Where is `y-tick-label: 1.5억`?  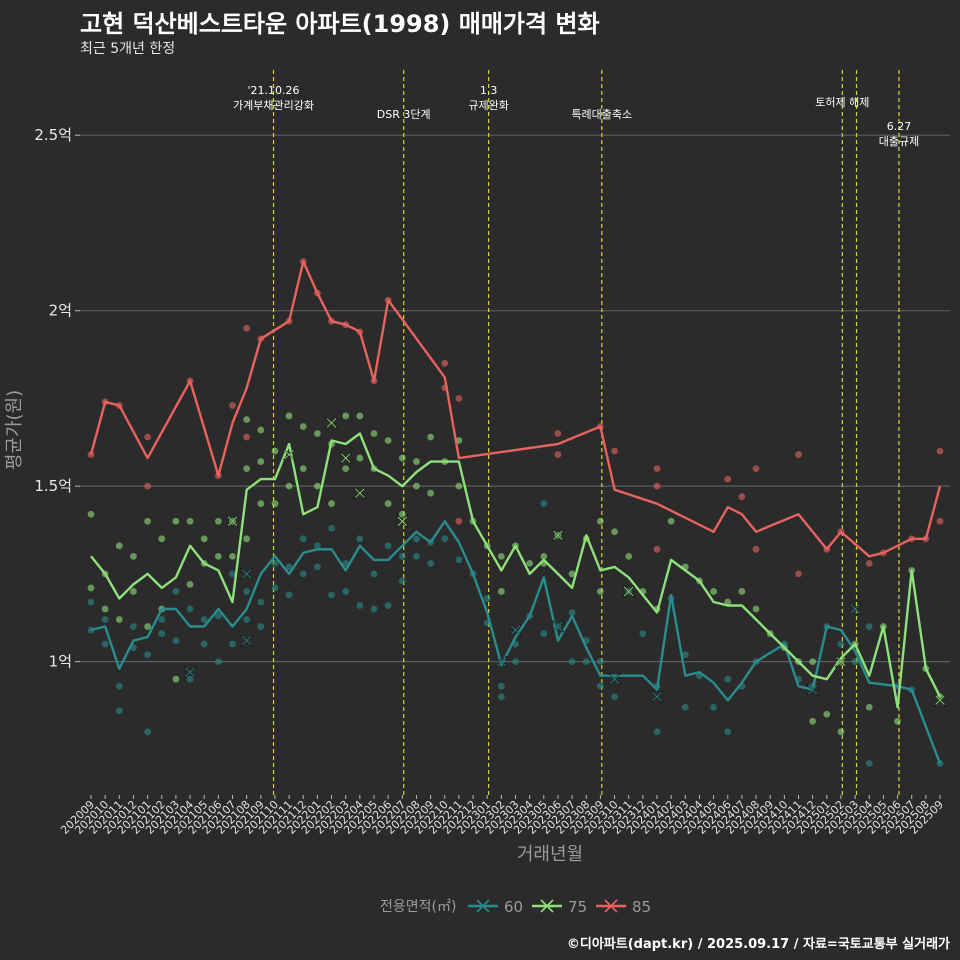 y-tick-label: 1.5억 is located at coordinates (53, 486).